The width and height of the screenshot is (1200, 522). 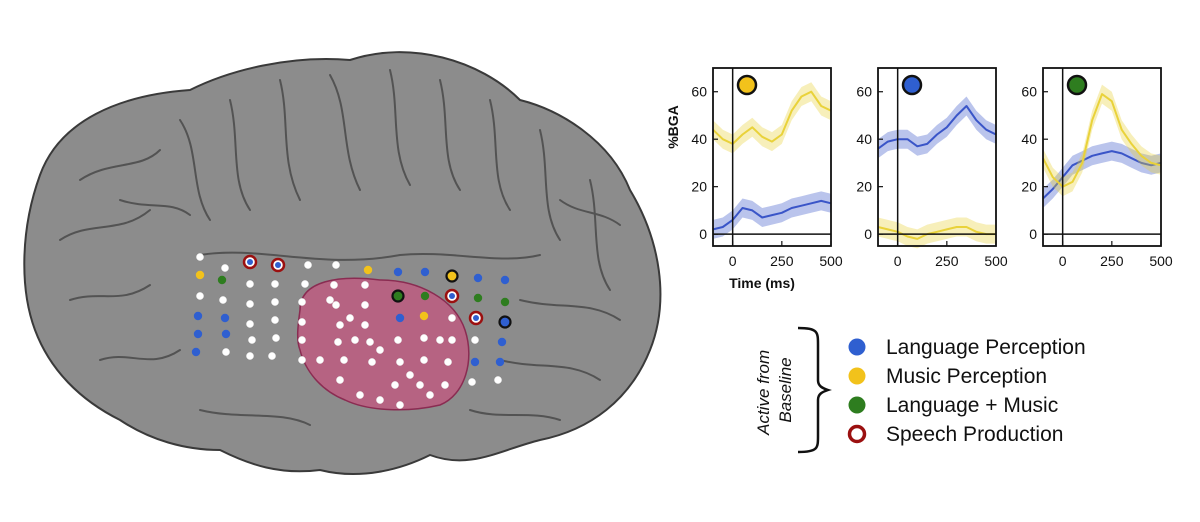 What do you see at coordinates (762, 283) in the screenshot?
I see `x-axis-title: Time (ms)` at bounding box center [762, 283].